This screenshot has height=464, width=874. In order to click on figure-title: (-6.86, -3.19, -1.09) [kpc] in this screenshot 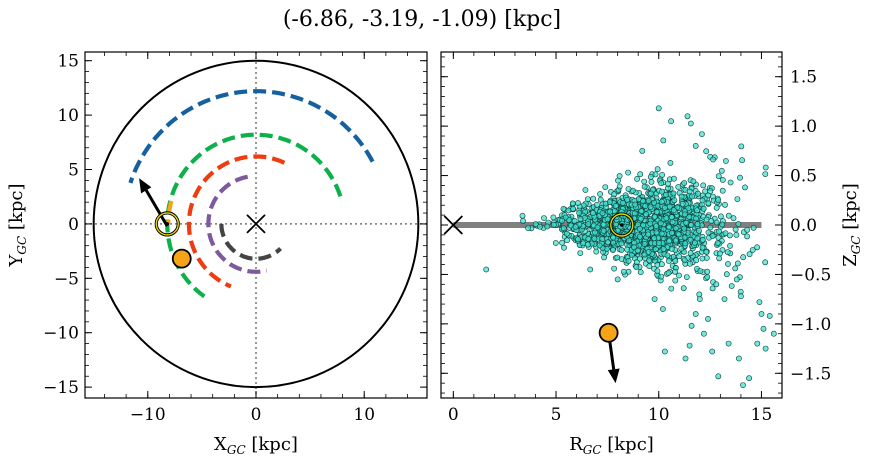, I will do `click(422, 19)`.